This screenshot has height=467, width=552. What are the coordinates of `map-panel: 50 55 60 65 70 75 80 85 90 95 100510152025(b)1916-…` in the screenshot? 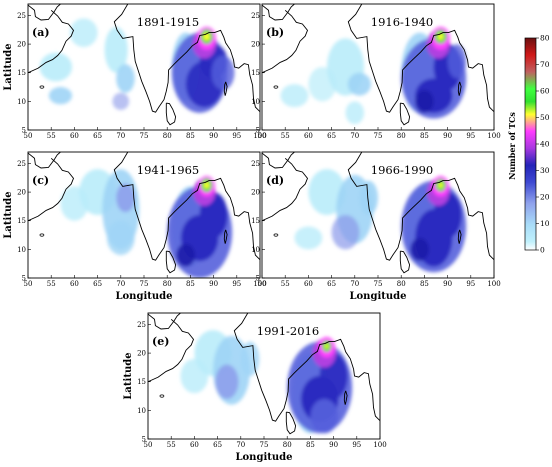 It's located at (376, 71).